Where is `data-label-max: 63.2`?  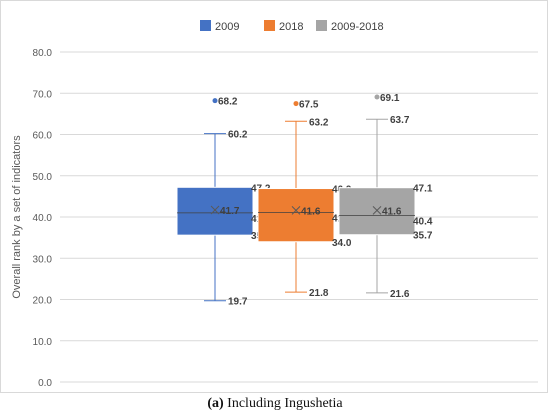
data-label-max: 63.2 is located at coordinates (319, 122).